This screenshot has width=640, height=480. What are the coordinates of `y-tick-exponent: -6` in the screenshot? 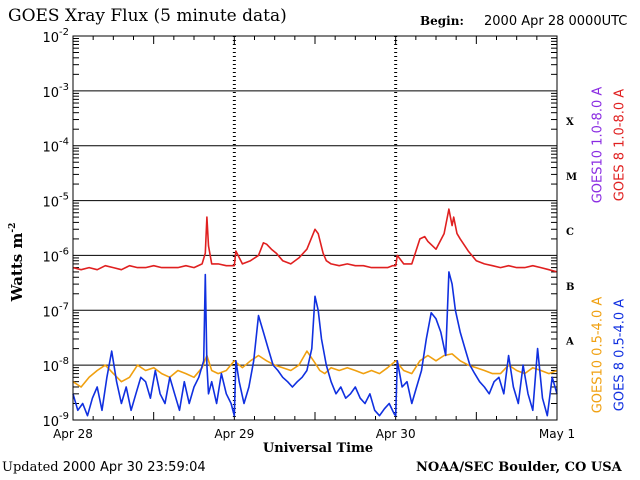 It's located at (64, 251).